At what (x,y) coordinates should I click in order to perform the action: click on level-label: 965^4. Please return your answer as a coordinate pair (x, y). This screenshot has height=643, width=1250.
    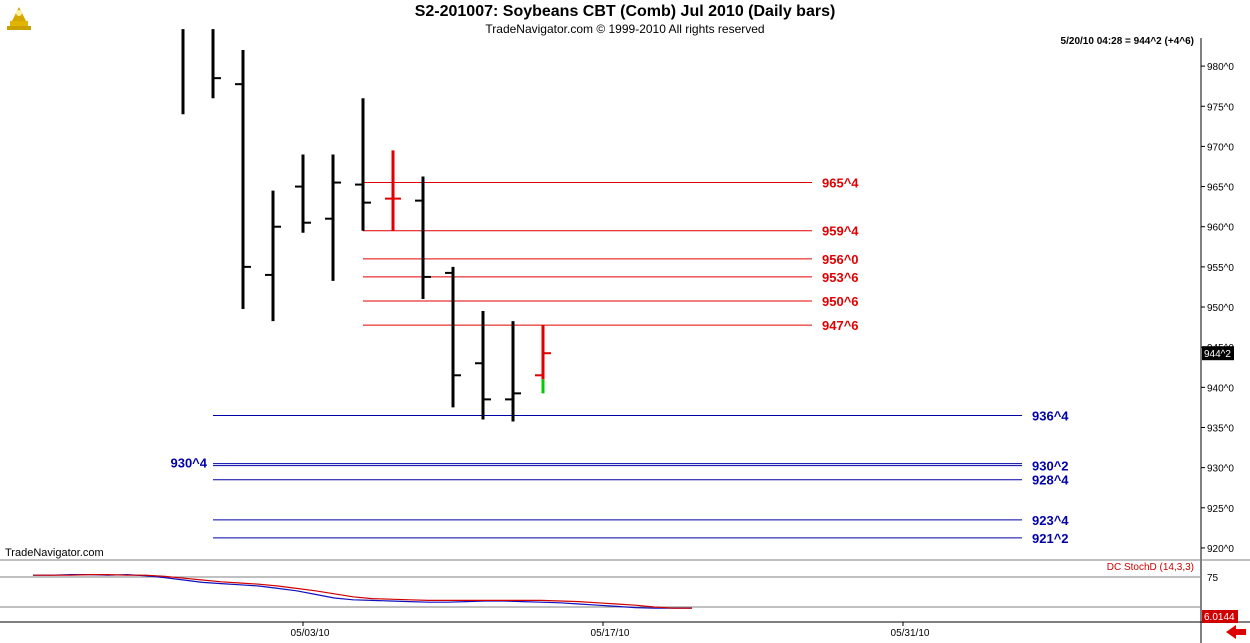
    Looking at the image, I should click on (840, 183).